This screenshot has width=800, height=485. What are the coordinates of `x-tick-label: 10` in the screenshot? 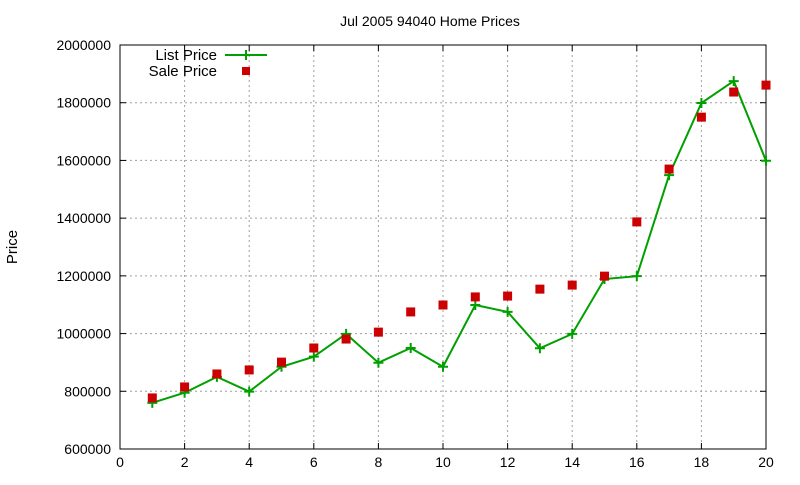 It's located at (443, 462).